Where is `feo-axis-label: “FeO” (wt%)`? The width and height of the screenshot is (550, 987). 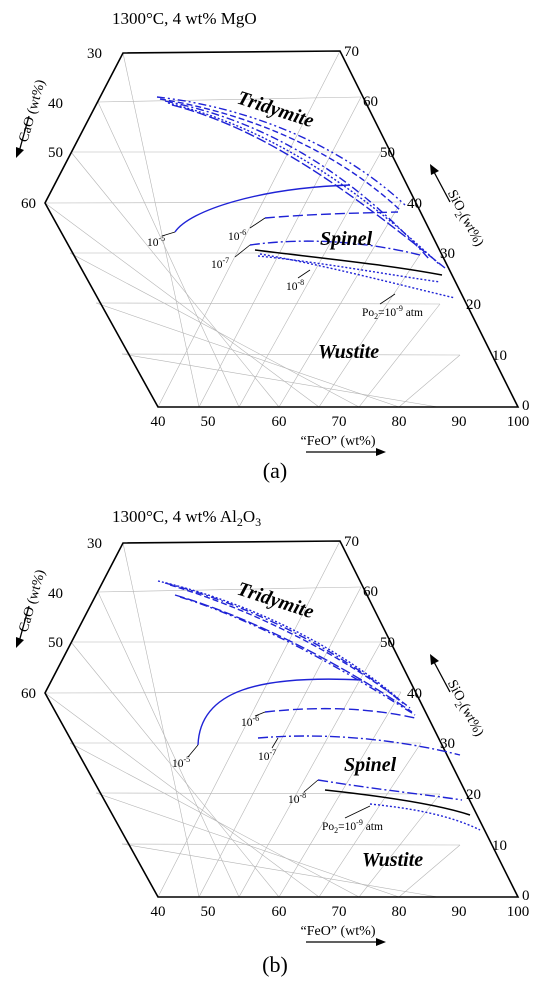 feo-axis-label: “FeO” (wt%) is located at coordinates (337, 441).